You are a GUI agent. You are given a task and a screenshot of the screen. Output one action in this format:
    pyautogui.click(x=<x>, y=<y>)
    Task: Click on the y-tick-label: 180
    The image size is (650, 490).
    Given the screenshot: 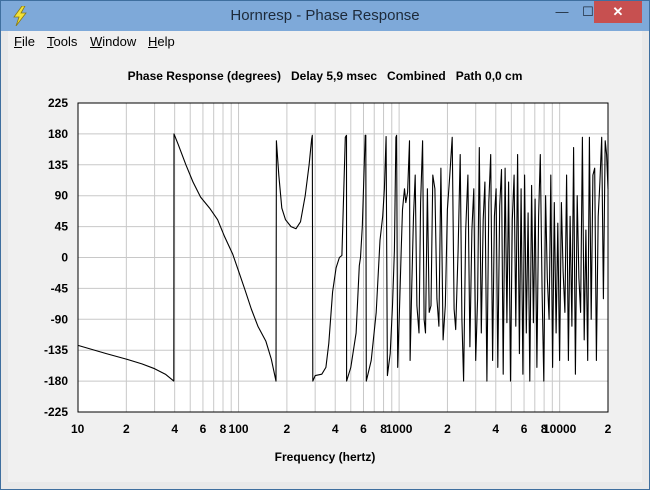 What is the action you would take?
    pyautogui.click(x=58, y=134)
    